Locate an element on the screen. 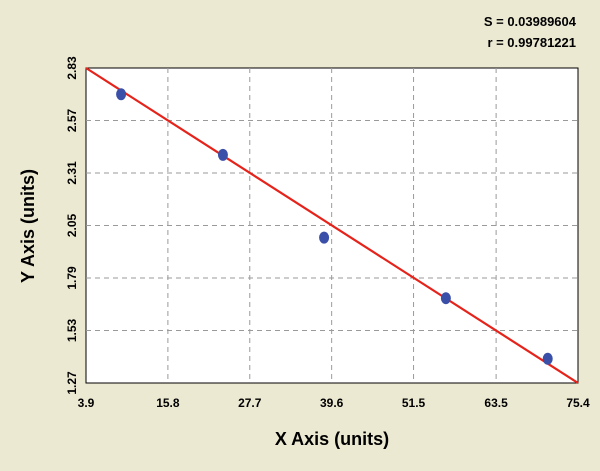 This screenshot has width=600, height=471. x-tick-label: 51.5 is located at coordinates (414, 403).